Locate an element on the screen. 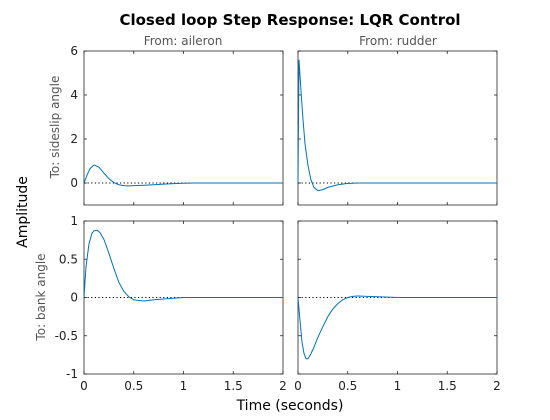 This screenshot has height=420, width=550. chart-title: Closed loop Step Response: LQR Control is located at coordinates (289, 20).